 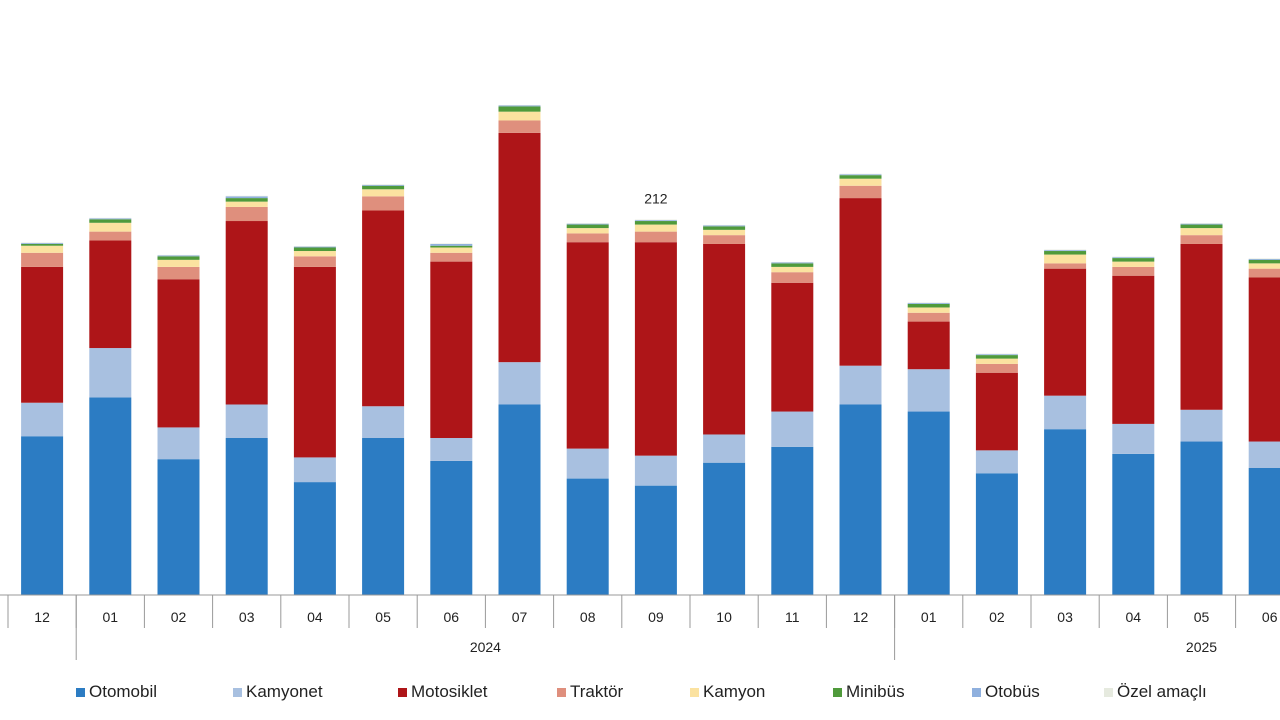 What do you see at coordinates (875, 691) in the screenshot?
I see `legend-label: Minibüs` at bounding box center [875, 691].